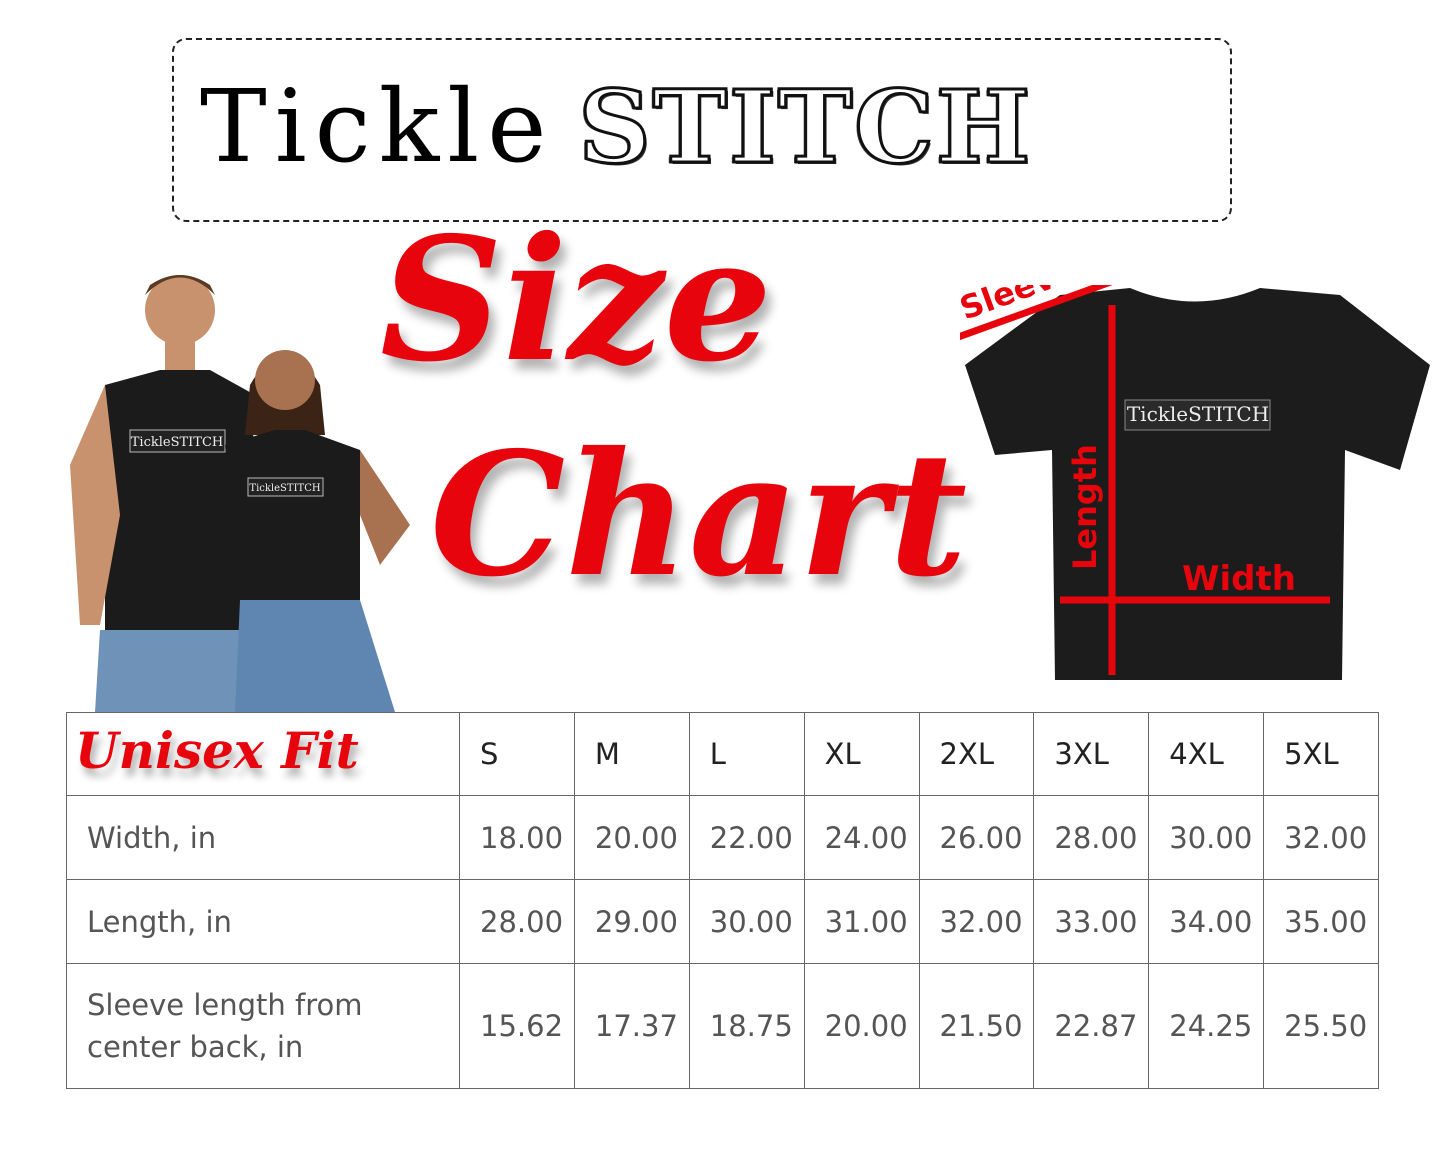 The width and height of the screenshot is (1445, 1156). I want to click on cell: 18.75, so click(746, 1026).